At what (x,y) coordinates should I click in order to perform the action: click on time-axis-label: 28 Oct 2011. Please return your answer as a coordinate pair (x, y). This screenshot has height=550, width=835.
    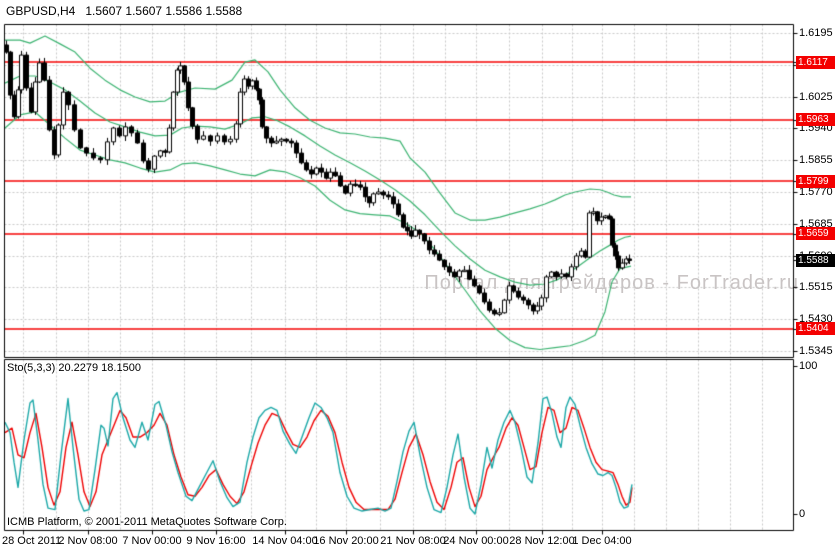
    Looking at the image, I should click on (32, 541).